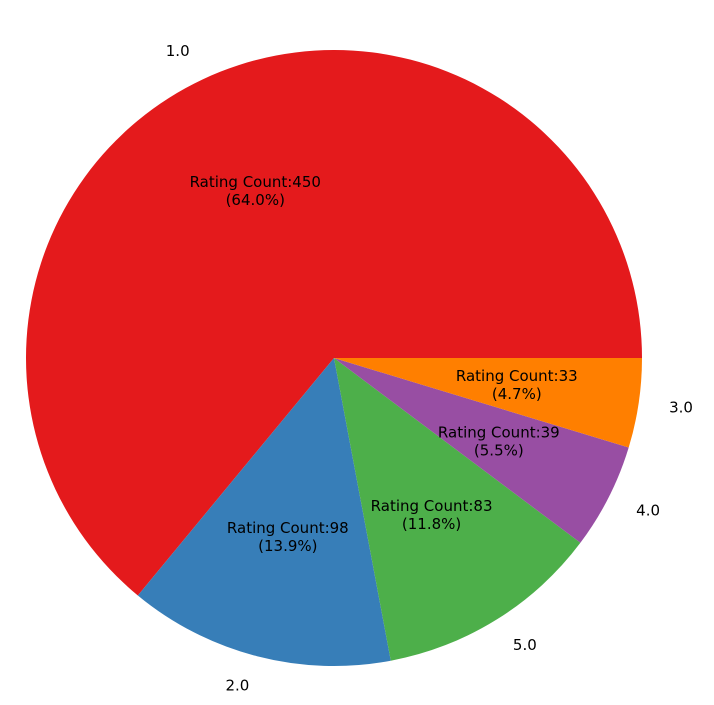 Image resolution: width=714 pixels, height=705 pixels. Describe the element at coordinates (648, 511) in the screenshot. I see `category-label: 4.0` at that location.